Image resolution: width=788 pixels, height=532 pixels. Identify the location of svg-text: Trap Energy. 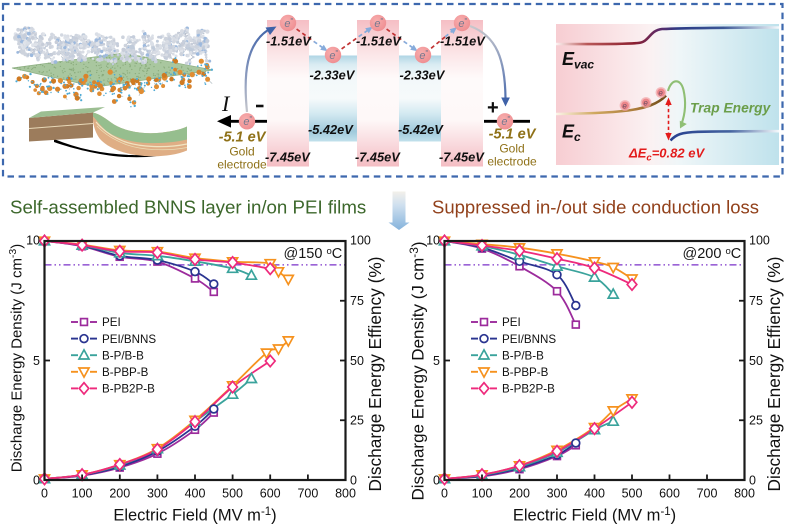
(731, 108).